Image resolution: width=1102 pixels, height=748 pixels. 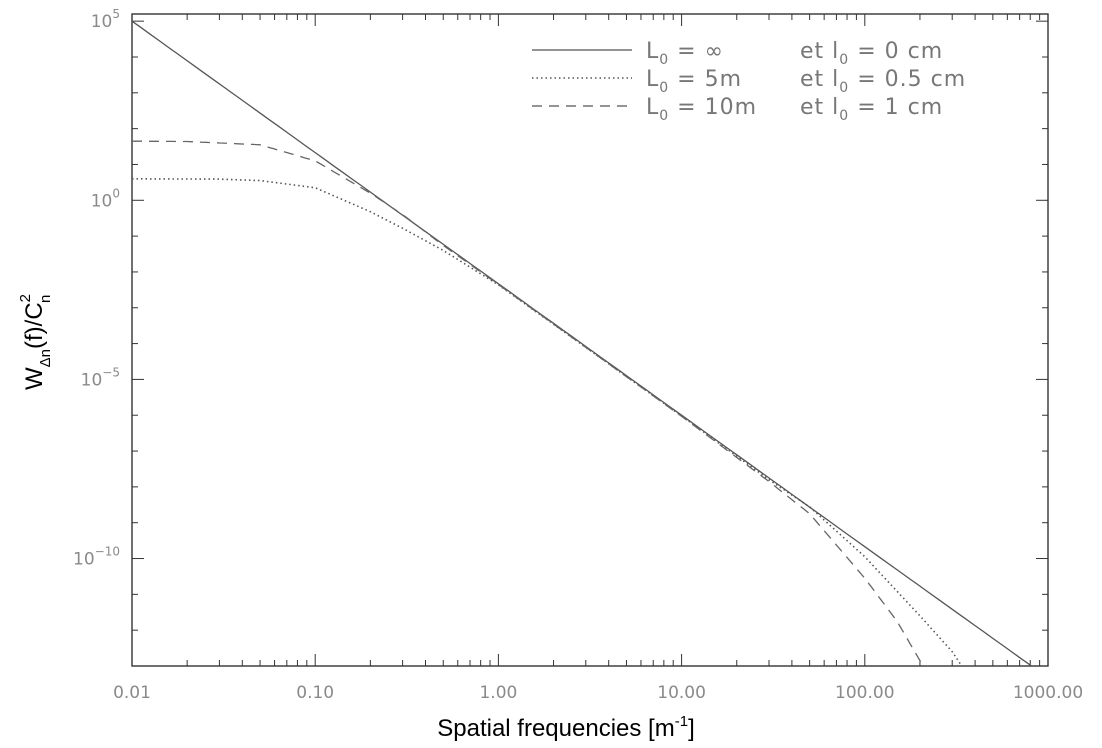 What do you see at coordinates (871, 109) in the screenshot?
I see `legend-label-l0: et l0 = 1 cm` at bounding box center [871, 109].